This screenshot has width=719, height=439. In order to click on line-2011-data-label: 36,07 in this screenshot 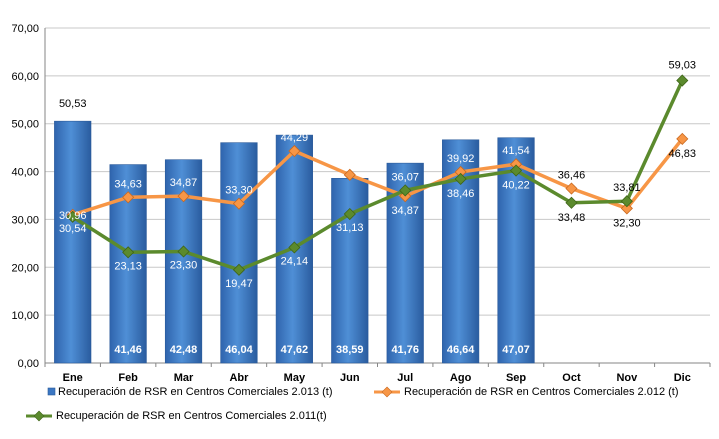, I will do `click(405, 177)`.